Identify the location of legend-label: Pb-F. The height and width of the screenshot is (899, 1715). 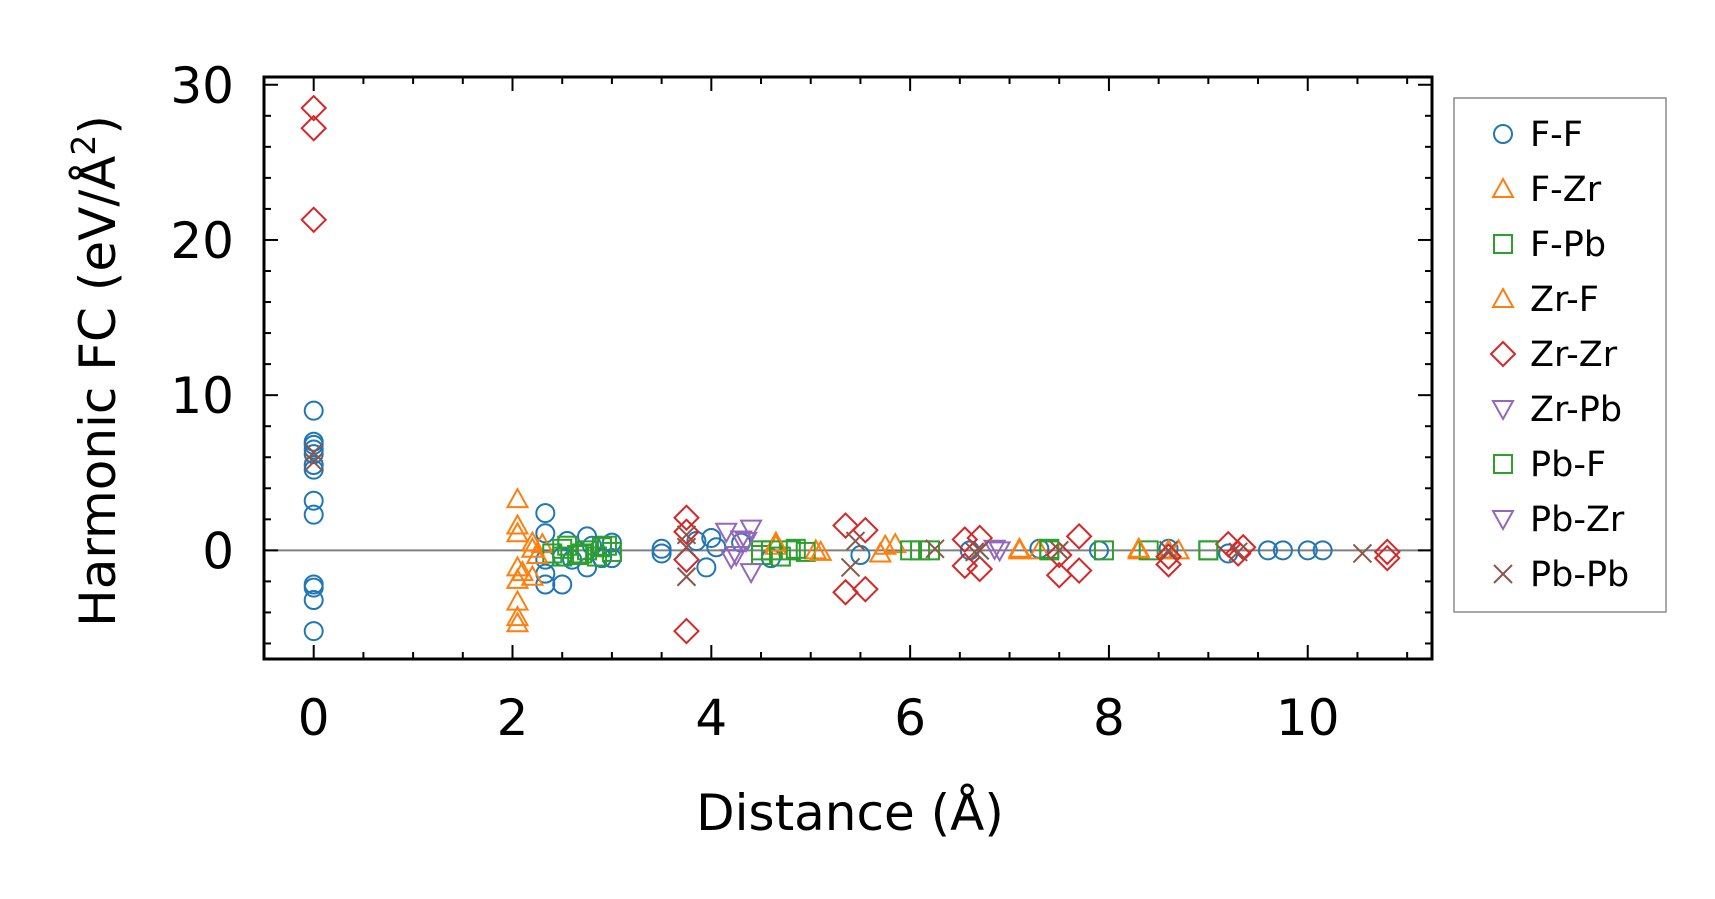
(1568, 465).